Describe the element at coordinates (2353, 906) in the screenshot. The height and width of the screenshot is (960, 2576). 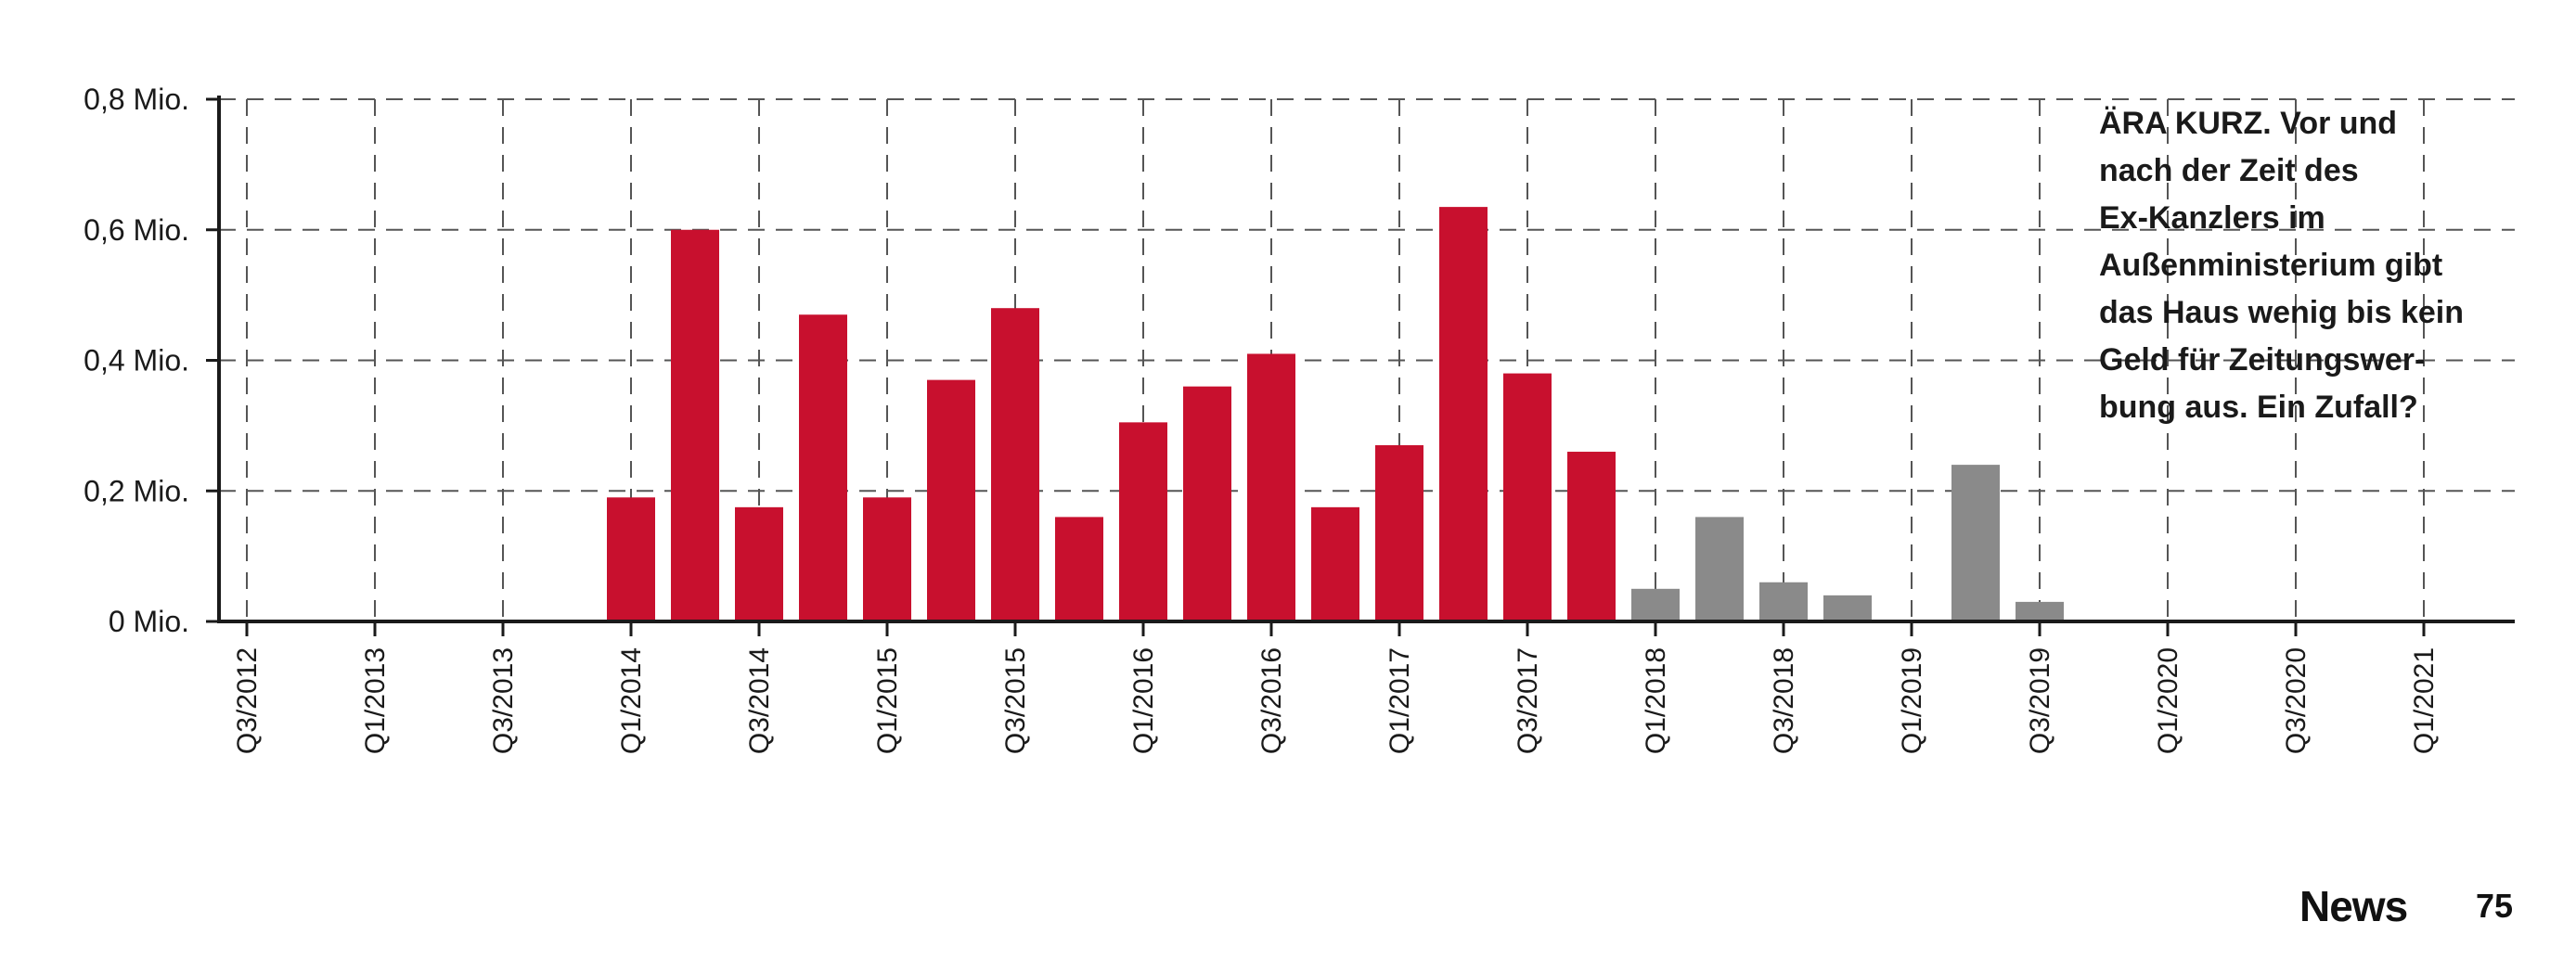
I see `magazine-logo: News` at that location.